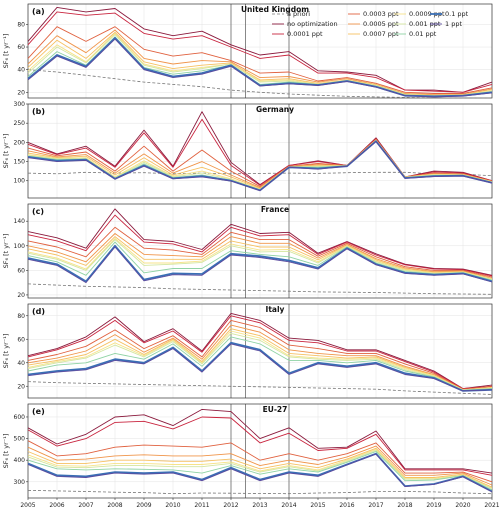  I want to click on panel-label: (d), so click(38, 311).